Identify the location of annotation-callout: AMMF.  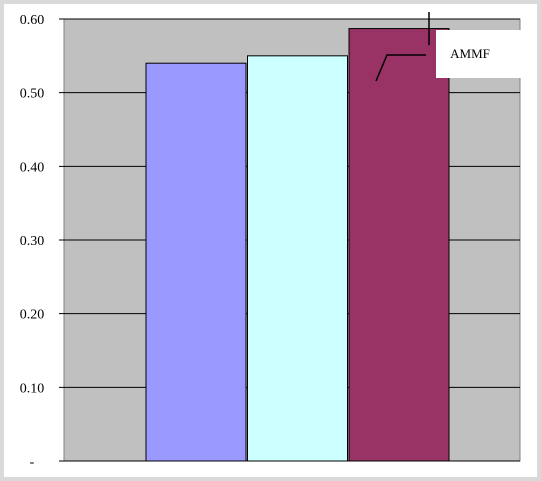
(450, 56).